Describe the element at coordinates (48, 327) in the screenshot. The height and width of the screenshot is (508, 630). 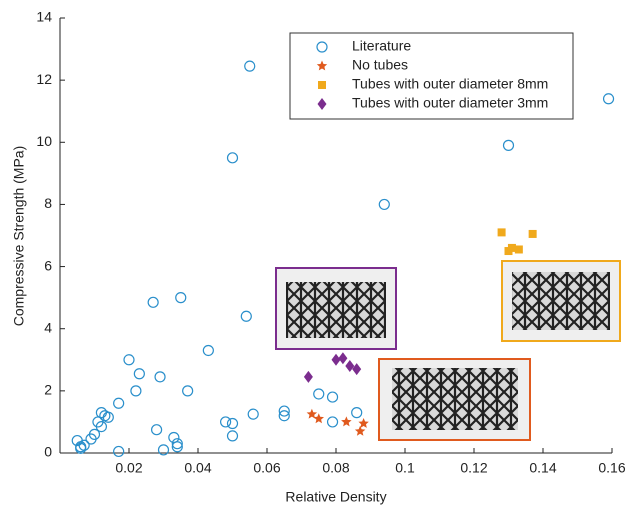
I see `y-tick-label: 4` at that location.